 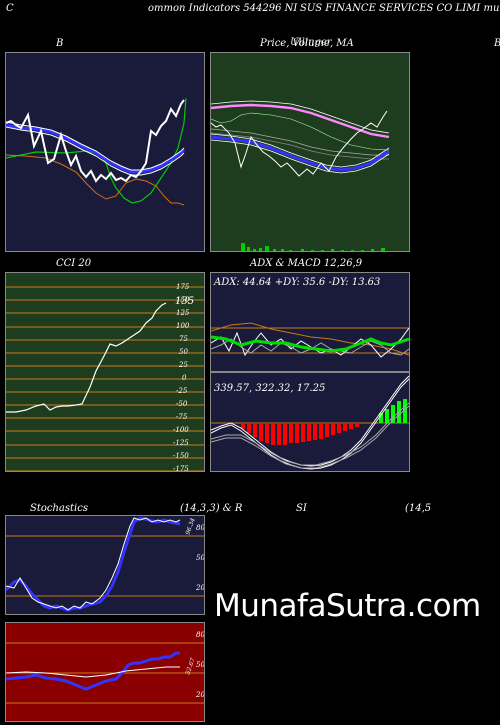 What do you see at coordinates (181, 456) in the screenshot?
I see `cci-tick-neg150: -150` at bounding box center [181, 456].